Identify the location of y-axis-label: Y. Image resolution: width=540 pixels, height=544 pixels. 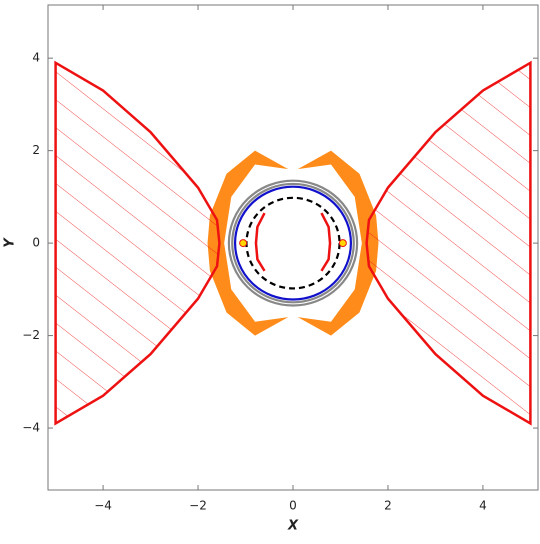
(10, 242).